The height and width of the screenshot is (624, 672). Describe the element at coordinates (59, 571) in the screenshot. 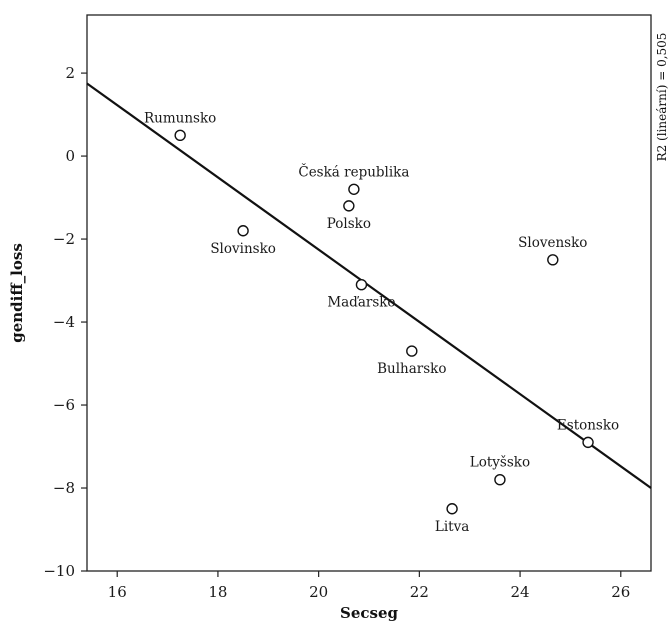

I see `y-tick-label: −10` at that location.